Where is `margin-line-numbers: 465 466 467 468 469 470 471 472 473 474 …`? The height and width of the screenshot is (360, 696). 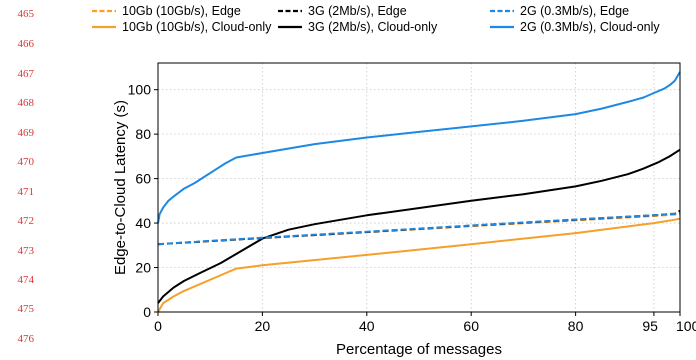 margin-line-numbers: 465 466 467 468 469 470 471 472 473 474 … is located at coordinates (20, 180).